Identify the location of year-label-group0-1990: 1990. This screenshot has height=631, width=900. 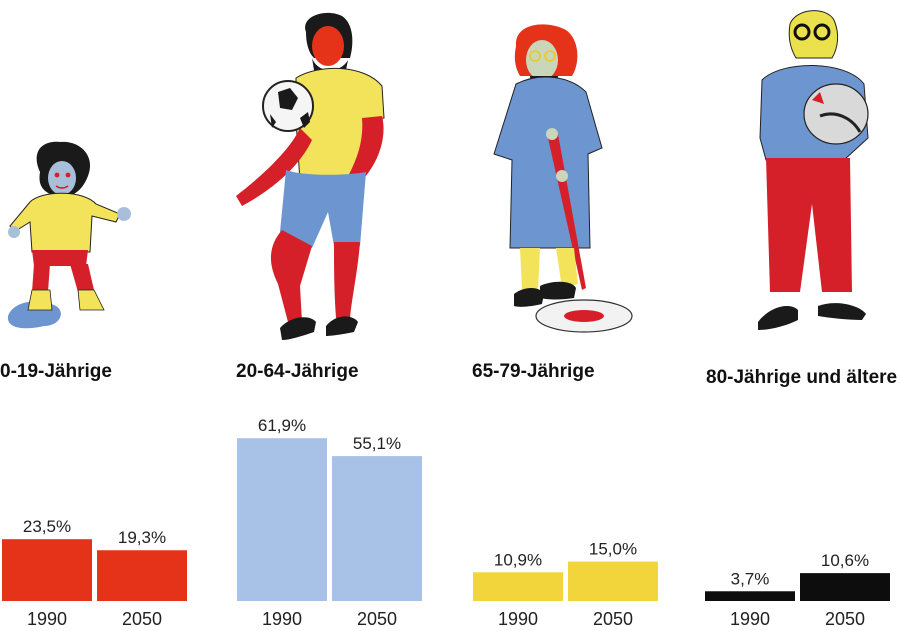
(47, 619).